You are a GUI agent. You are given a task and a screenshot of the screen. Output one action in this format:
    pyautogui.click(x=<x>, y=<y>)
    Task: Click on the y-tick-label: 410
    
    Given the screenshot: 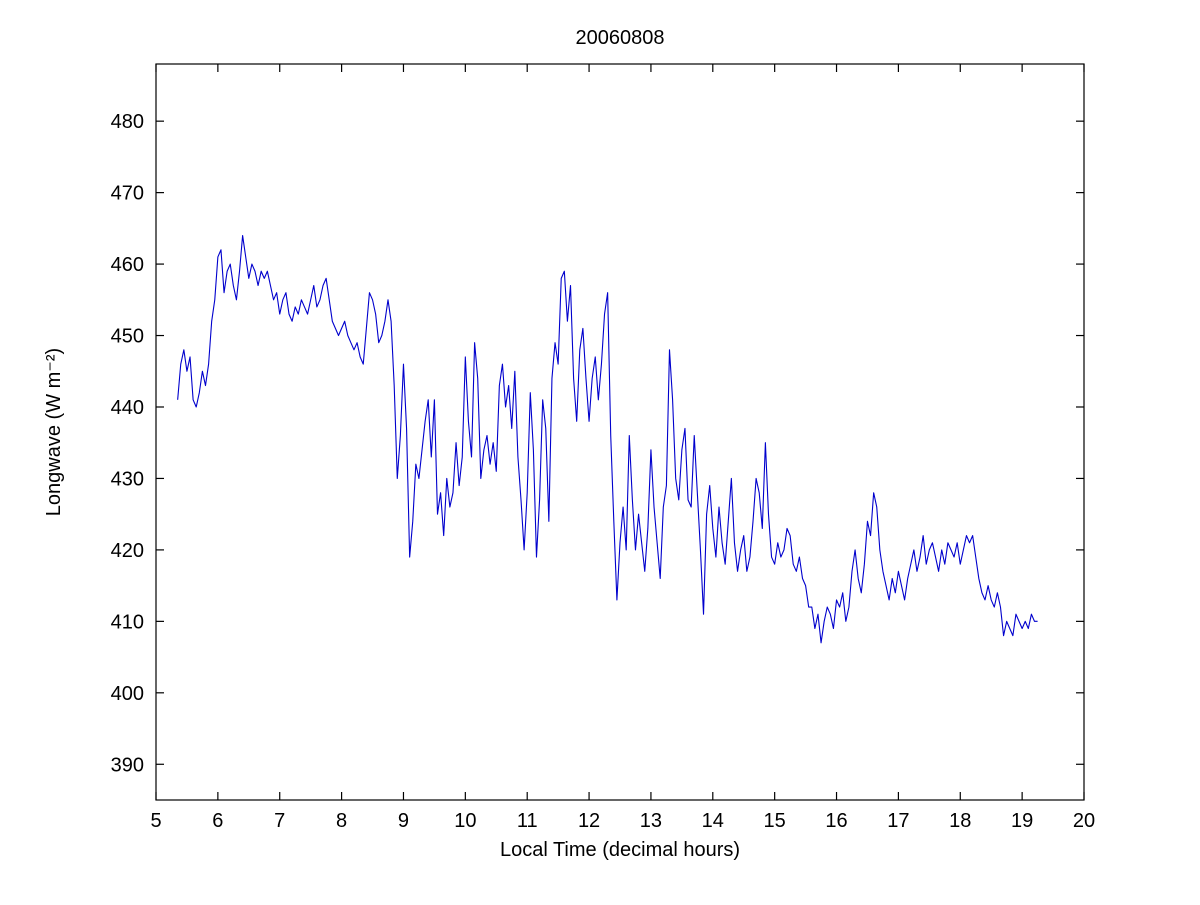 What is the action you would take?
    pyautogui.click(x=127, y=622)
    